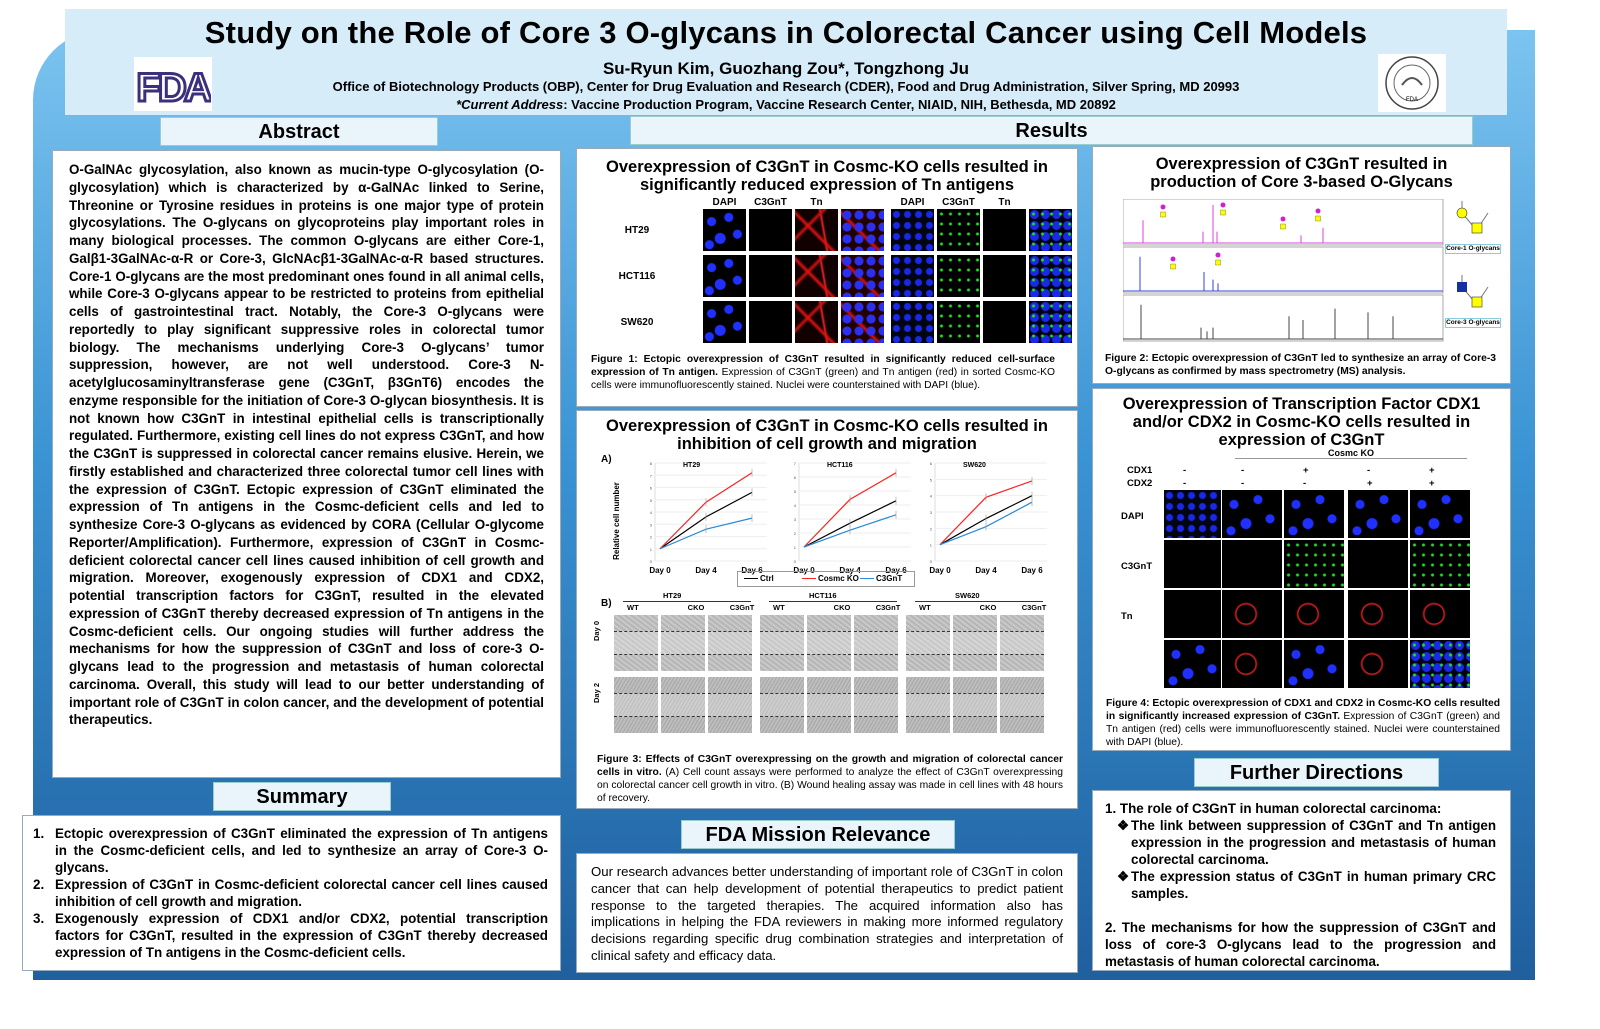 Image resolution: width=1600 pixels, height=1029 pixels. What do you see at coordinates (838, 578) in the screenshot?
I see `legend-label: Cosmc KO` at bounding box center [838, 578].